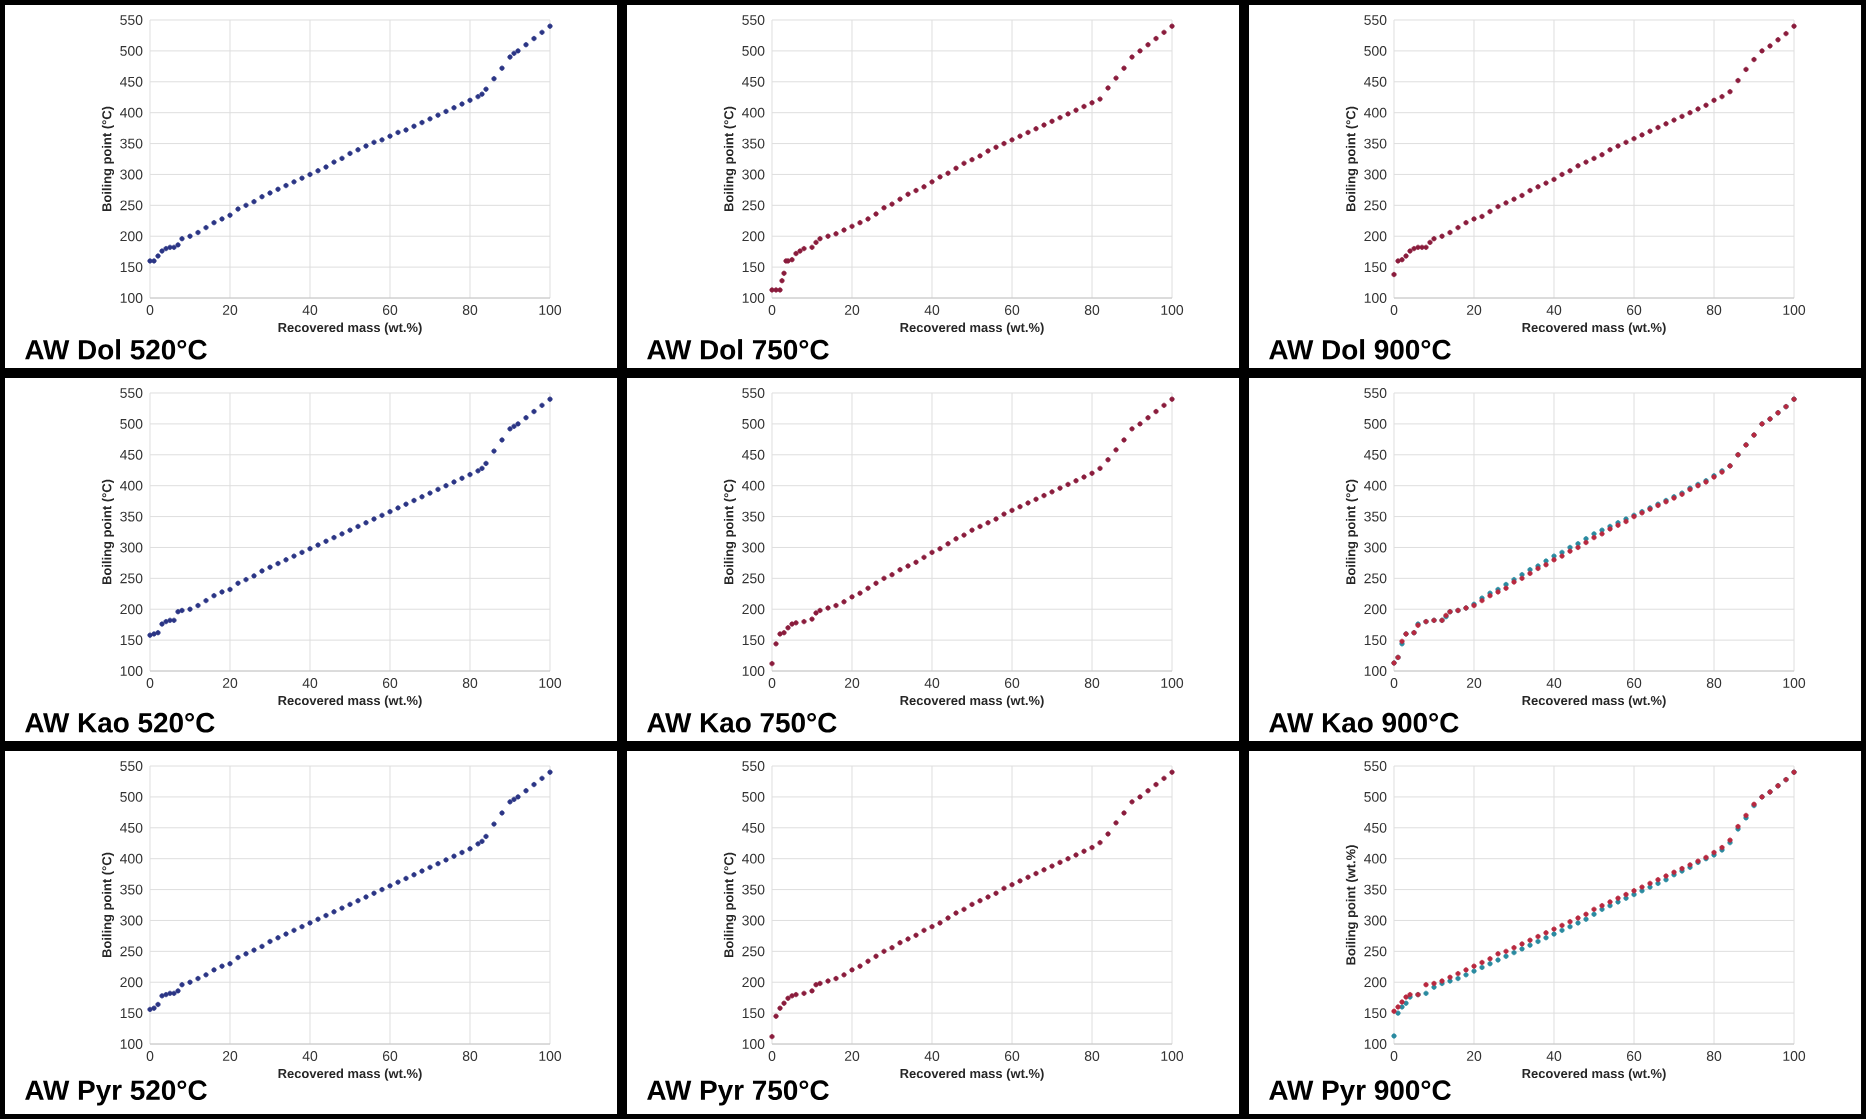 This screenshot has width=1866, height=1119. Describe the element at coordinates (1360, 349) in the screenshot. I see `text: AW Dol 900°C` at that location.